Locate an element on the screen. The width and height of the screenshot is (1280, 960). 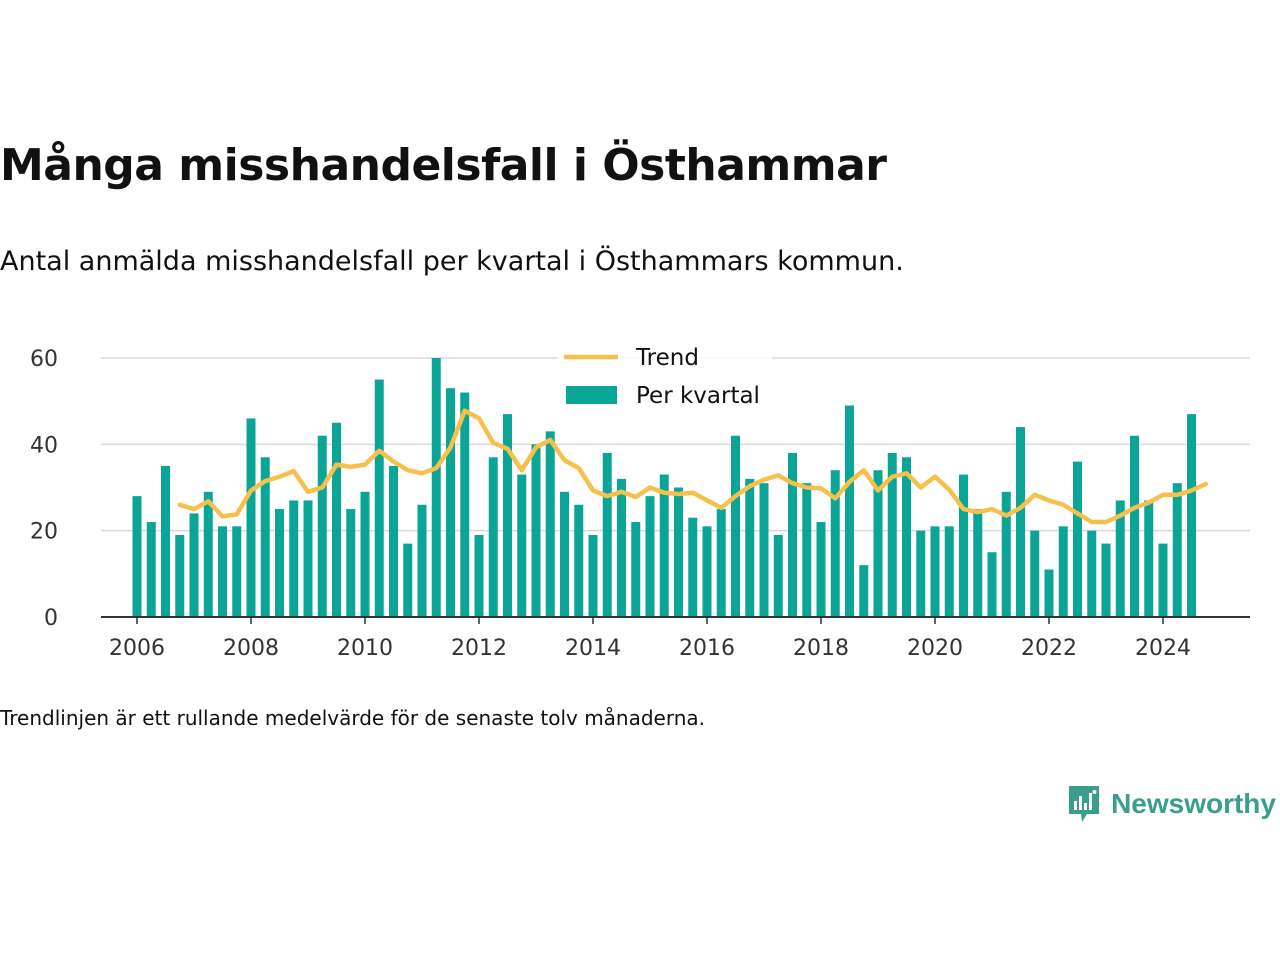
brand-logo: Newsworthy is located at coordinates (1171, 804).